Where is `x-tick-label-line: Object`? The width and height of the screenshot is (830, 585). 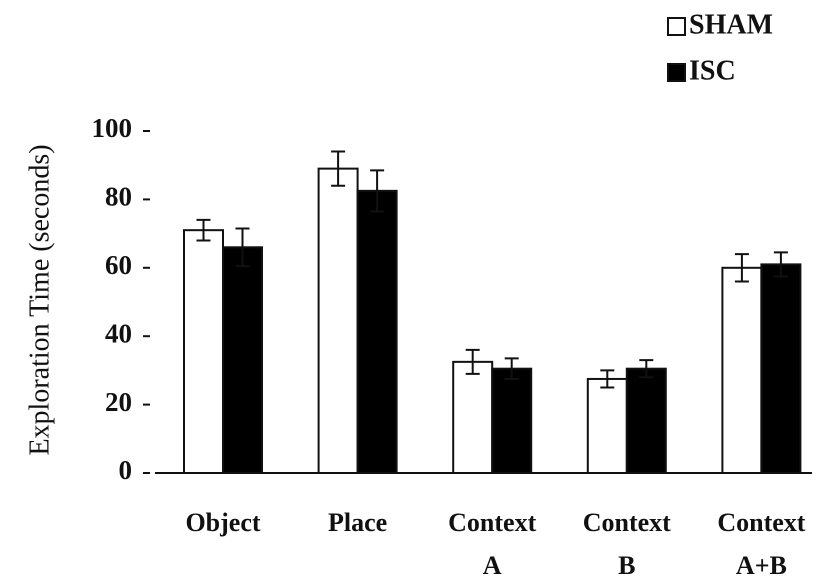 x-tick-label-line: Object is located at coordinates (222, 522).